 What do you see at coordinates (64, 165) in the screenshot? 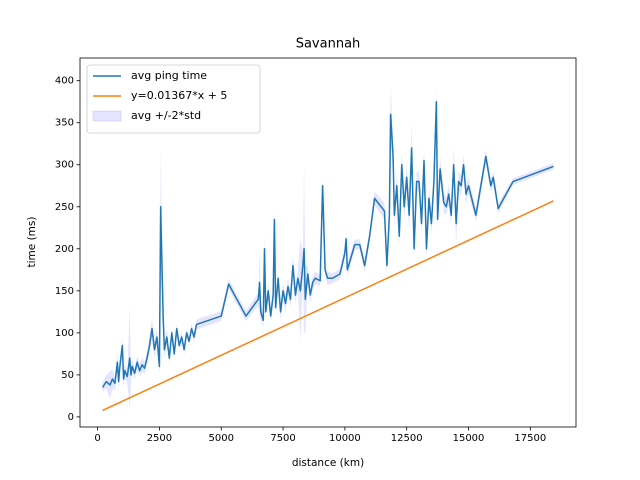
I see `y-tick-label: 300` at bounding box center [64, 165].